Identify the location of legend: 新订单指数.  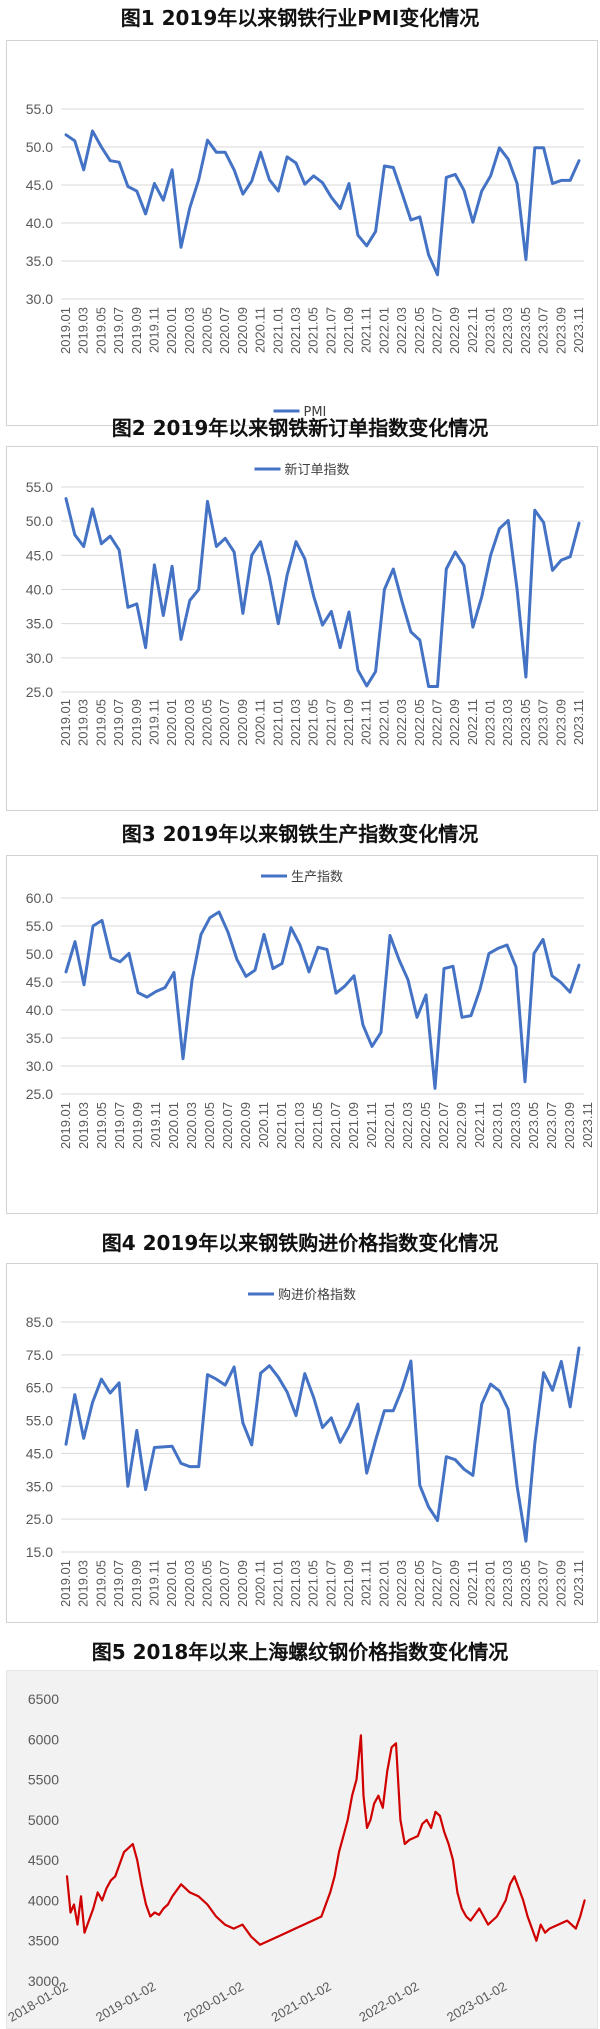
(302, 470).